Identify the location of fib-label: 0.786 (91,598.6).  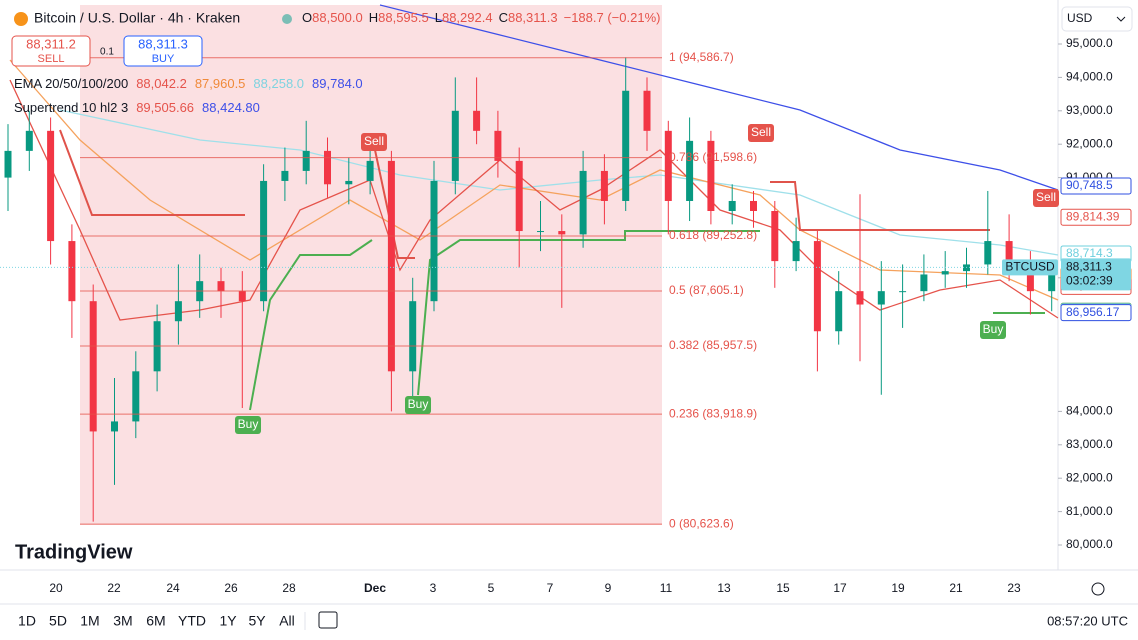
(713, 157).